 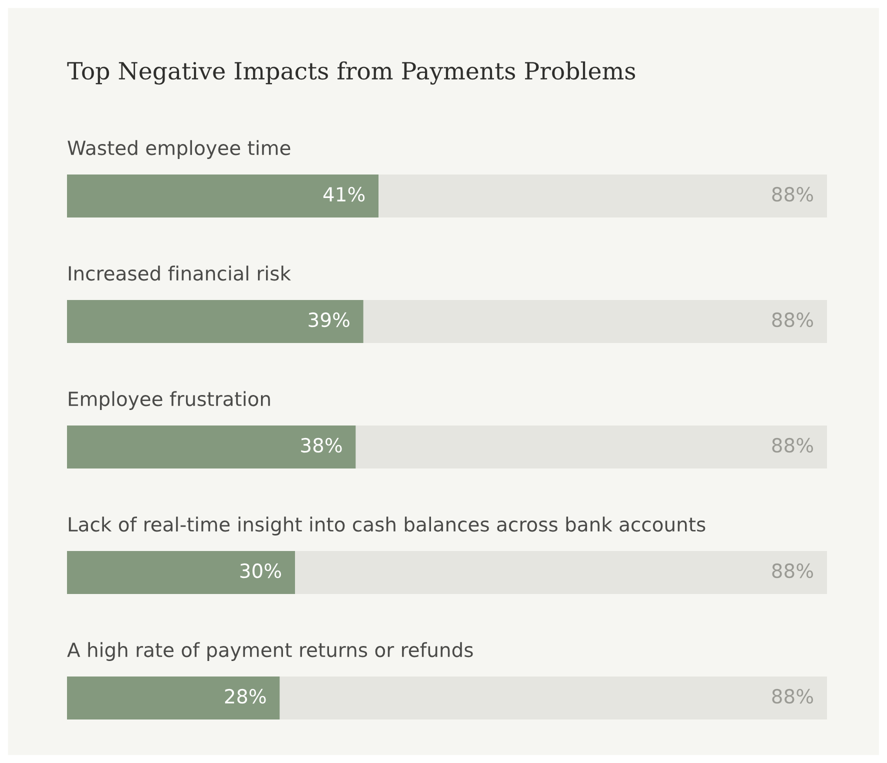 What do you see at coordinates (344, 194) in the screenshot?
I see `data-label: 41%` at bounding box center [344, 194].